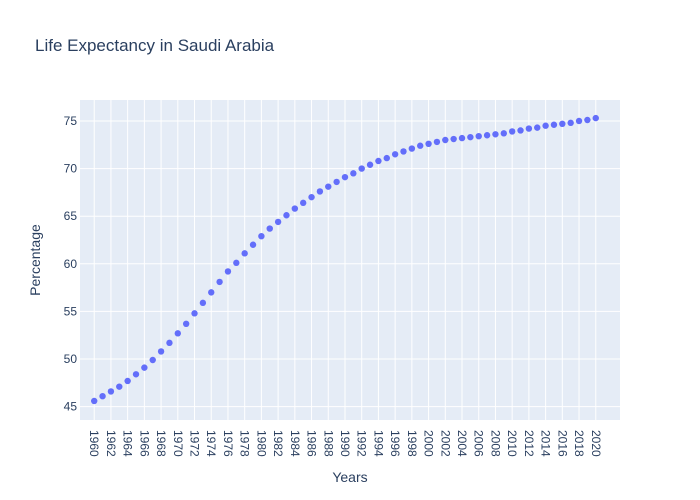  What do you see at coordinates (128, 443) in the screenshot?
I see `x-tick-label: 1964` at bounding box center [128, 443].